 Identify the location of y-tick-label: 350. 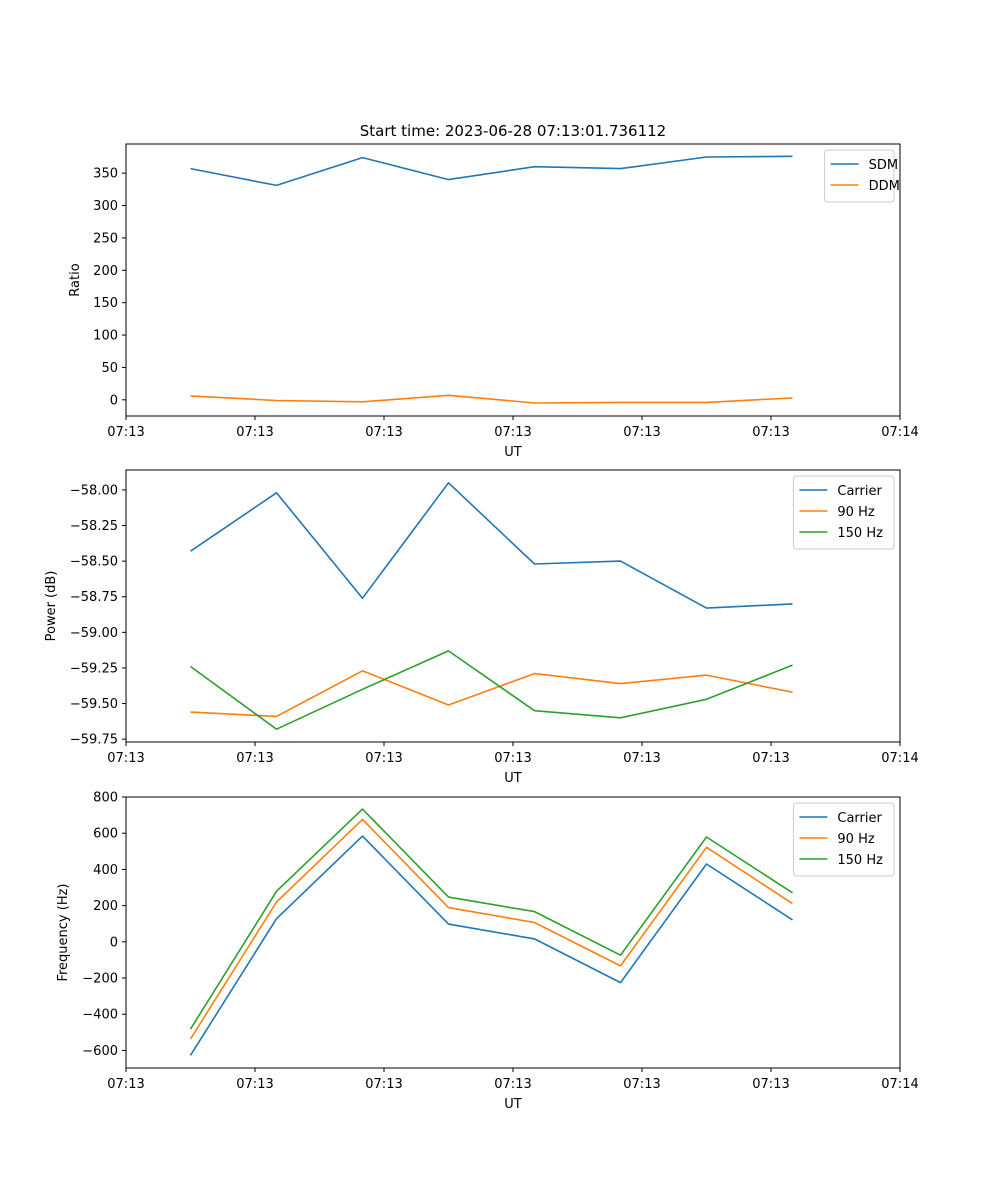
(105, 174).